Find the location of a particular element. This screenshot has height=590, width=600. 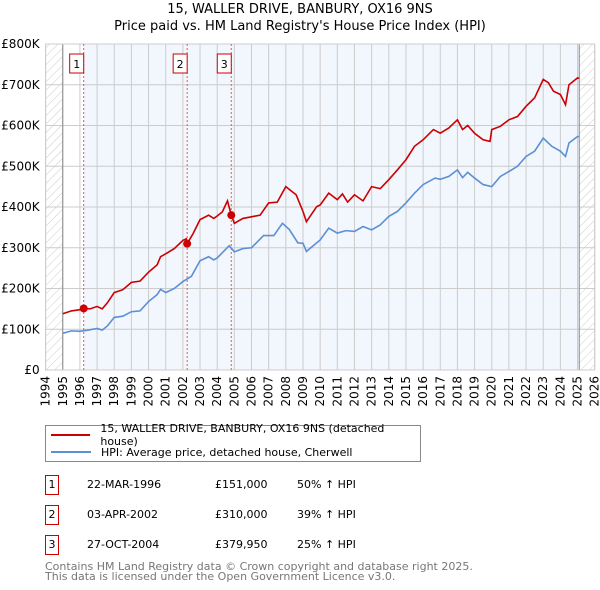

x-tick-label: 2021 is located at coordinates (509, 391).